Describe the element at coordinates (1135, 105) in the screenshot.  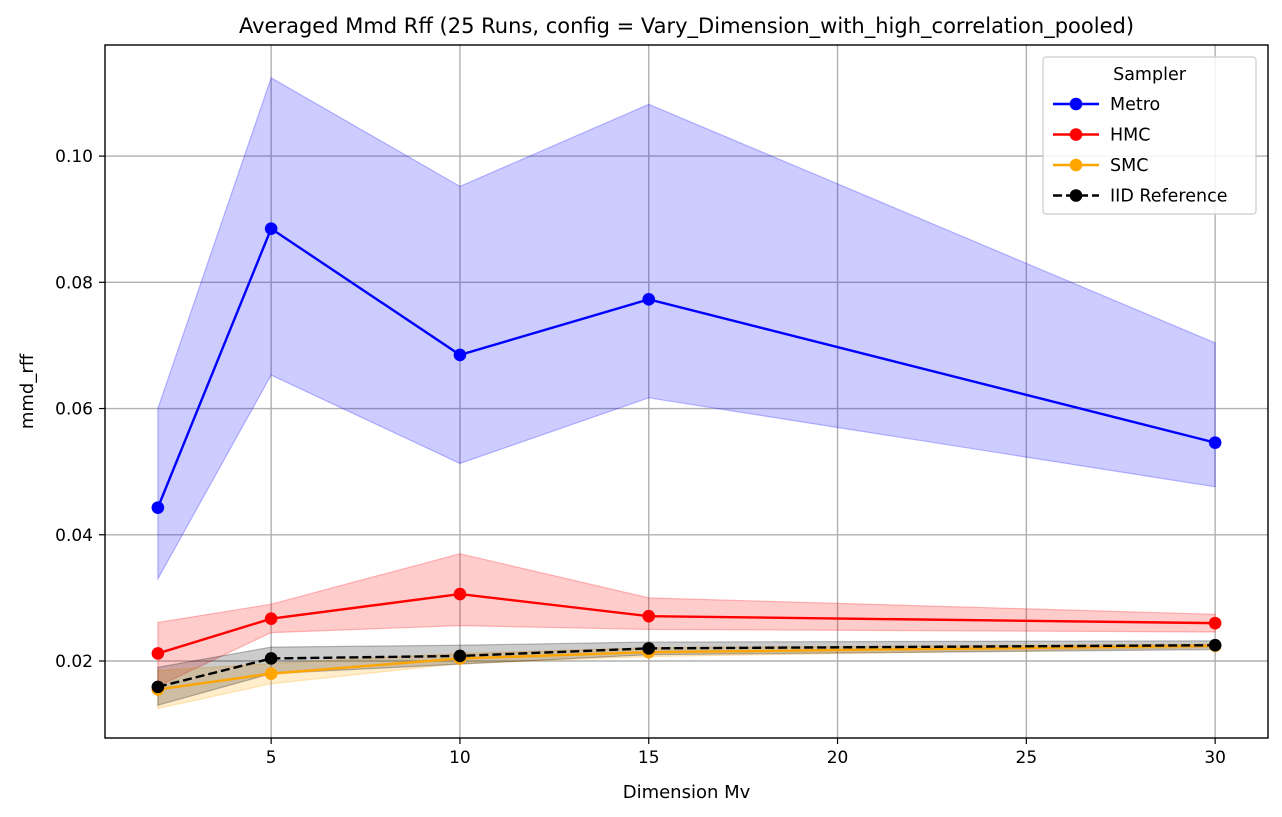
I see `legend-label: Metro` at that location.